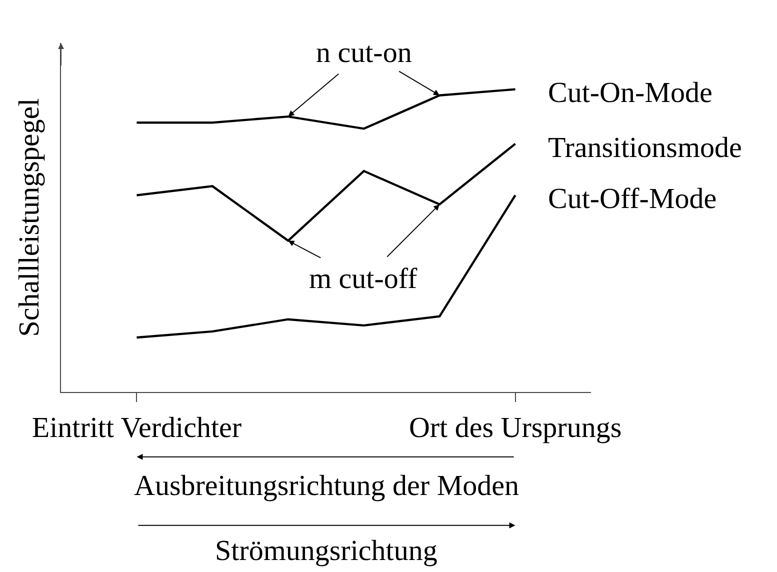  What do you see at coordinates (645, 148) in the screenshot?
I see `series-label: Transitionsmode` at bounding box center [645, 148].